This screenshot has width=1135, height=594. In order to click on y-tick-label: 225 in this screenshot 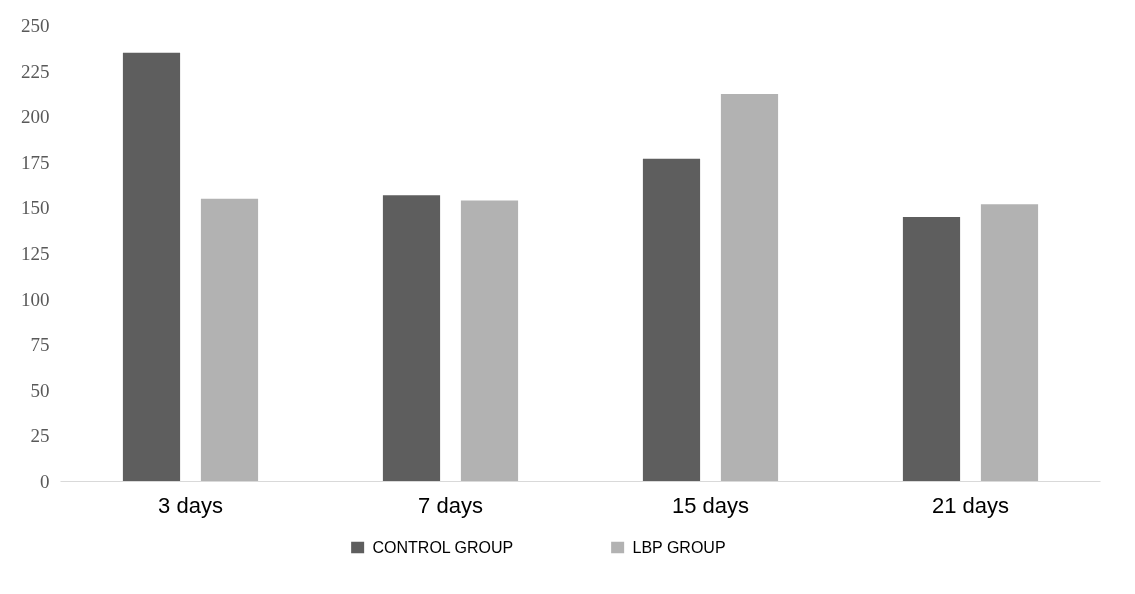, I will do `click(35, 71)`.